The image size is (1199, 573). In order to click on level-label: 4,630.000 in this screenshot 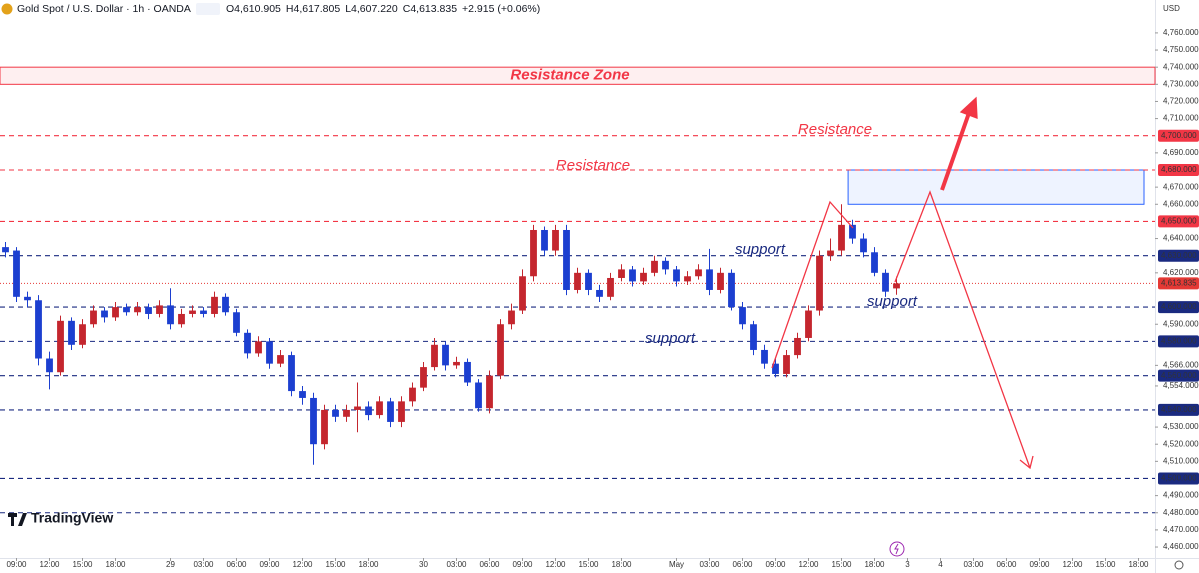, I will do `click(1179, 255)`.